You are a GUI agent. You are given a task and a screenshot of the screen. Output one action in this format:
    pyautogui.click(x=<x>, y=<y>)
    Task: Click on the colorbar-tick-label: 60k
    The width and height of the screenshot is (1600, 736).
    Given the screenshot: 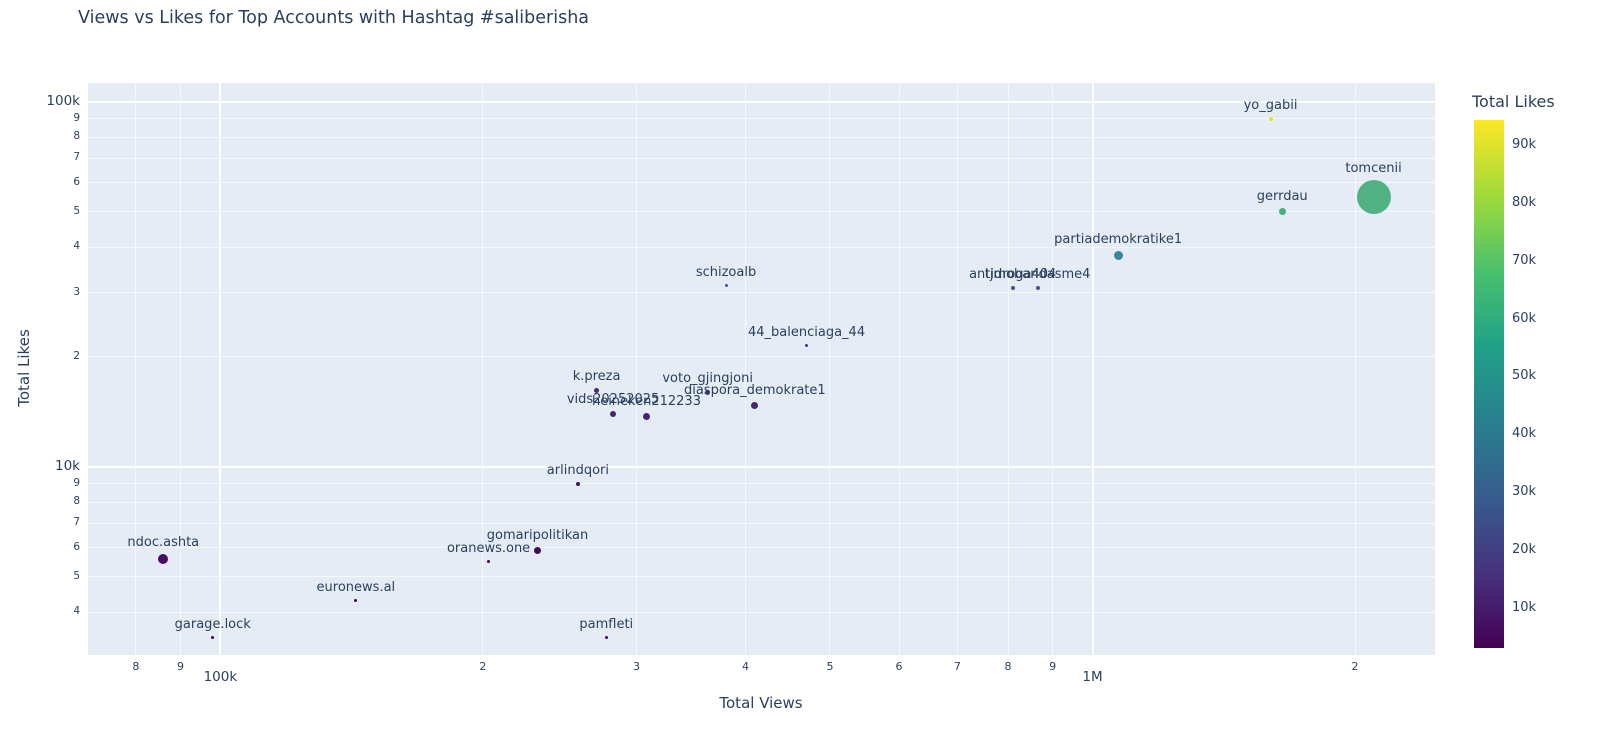 What is the action you would take?
    pyautogui.click(x=1524, y=318)
    